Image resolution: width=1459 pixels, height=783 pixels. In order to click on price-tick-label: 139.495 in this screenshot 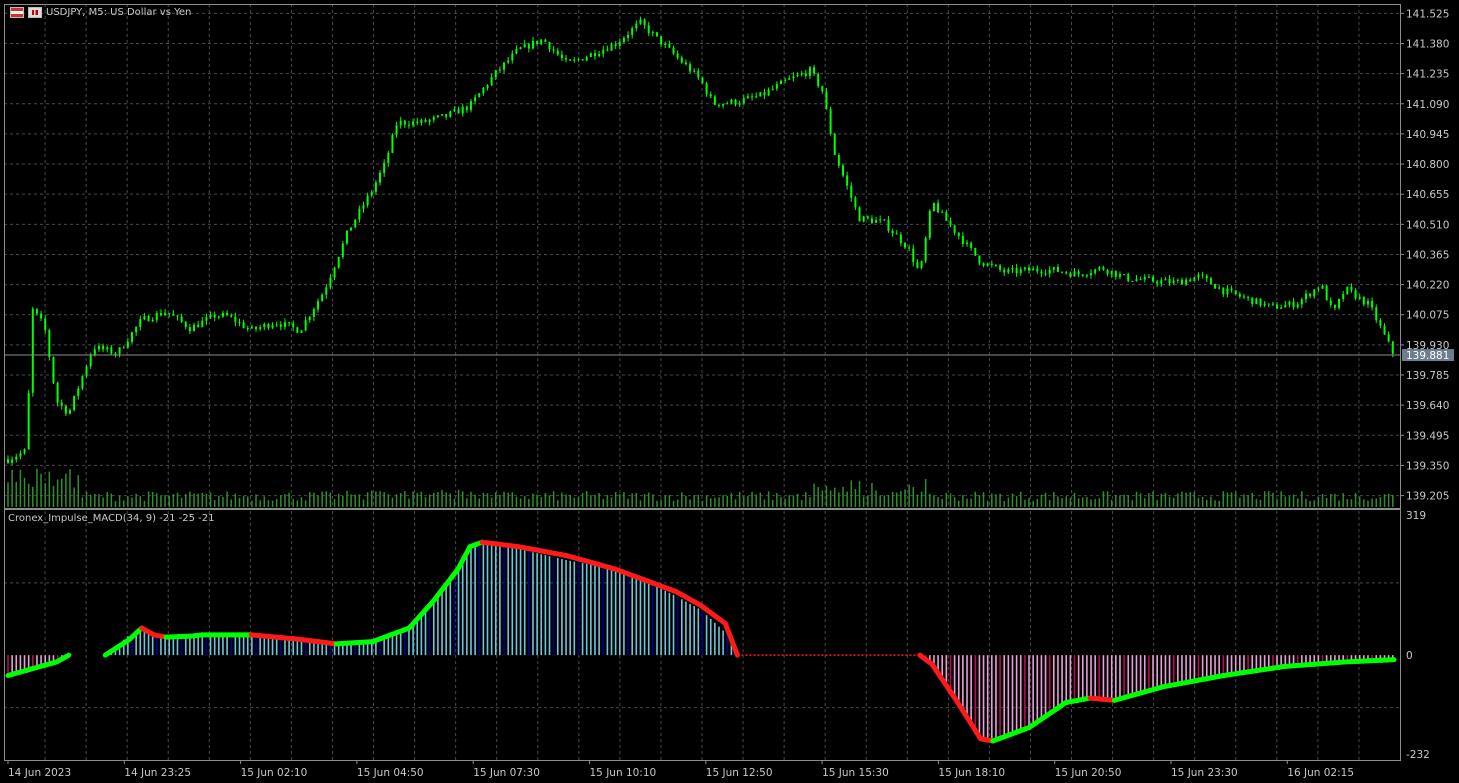, I will do `click(1427, 436)`.